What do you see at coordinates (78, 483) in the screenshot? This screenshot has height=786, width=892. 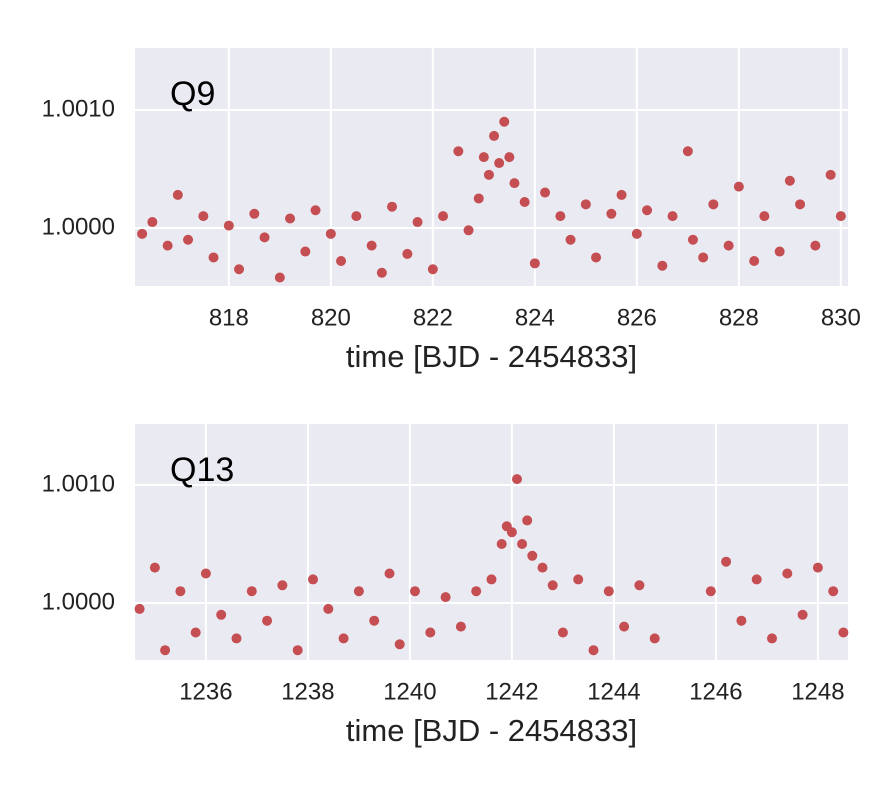 I see `y-tick-label: 1.0010` at bounding box center [78, 483].